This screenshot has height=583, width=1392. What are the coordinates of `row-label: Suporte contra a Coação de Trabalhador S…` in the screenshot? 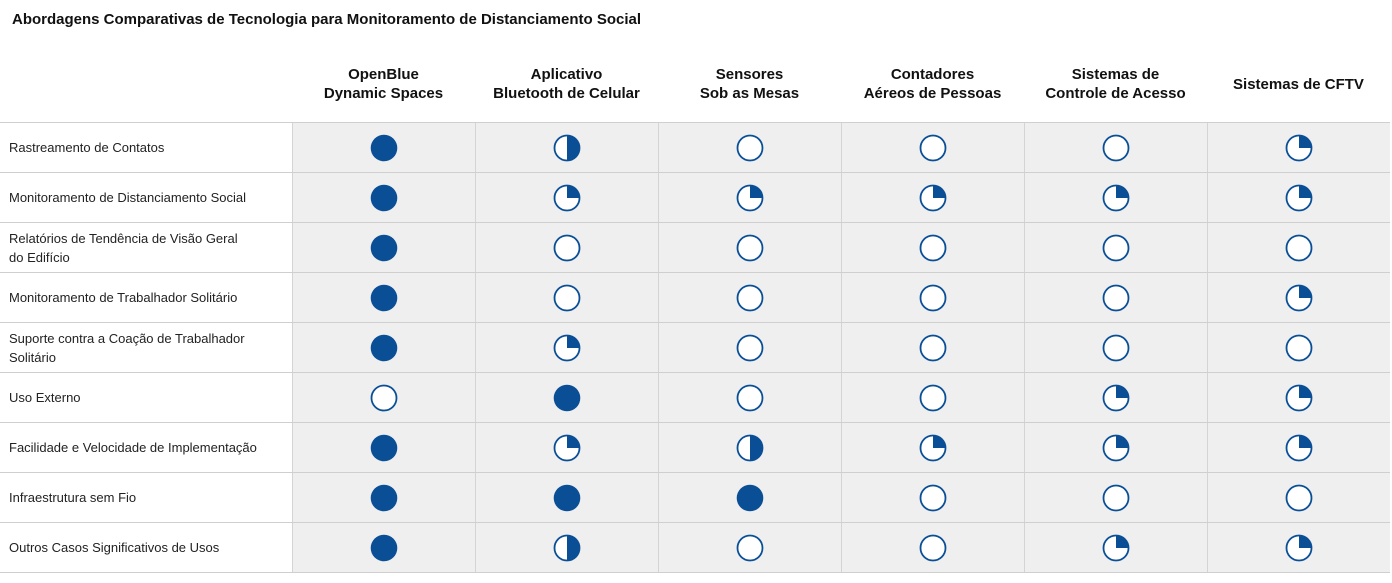 It's located at (127, 347).